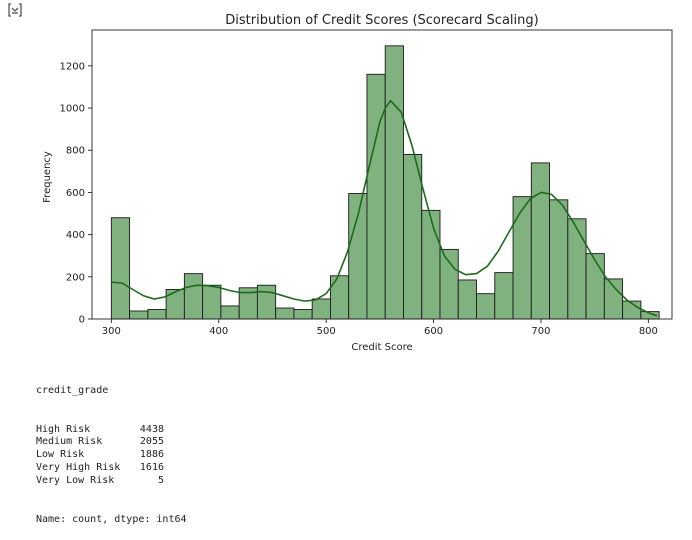 The image size is (692, 540). What do you see at coordinates (433, 331) in the screenshot?
I see `x-tick-label: 600` at bounding box center [433, 331].